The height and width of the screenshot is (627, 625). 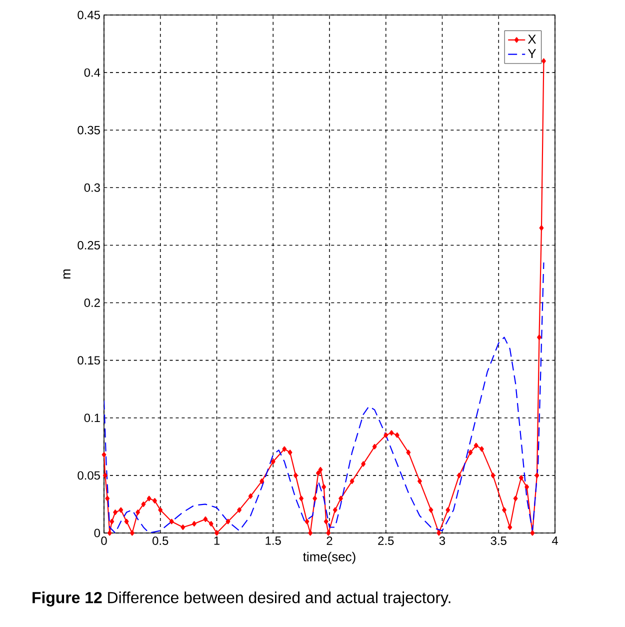 I want to click on y-tick-label: 0.3, so click(x=92, y=187).